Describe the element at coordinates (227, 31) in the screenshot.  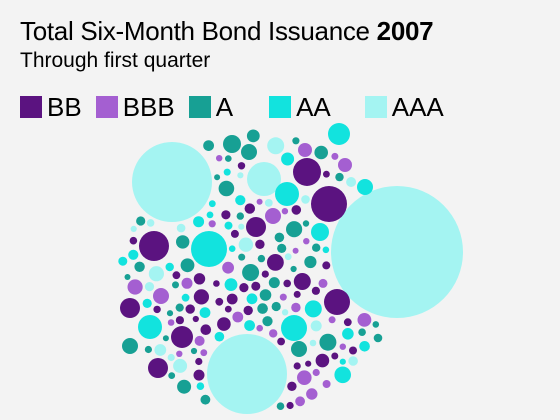
I see `chart-title: Total Six-Month Bond Issuance 2007` at that location.